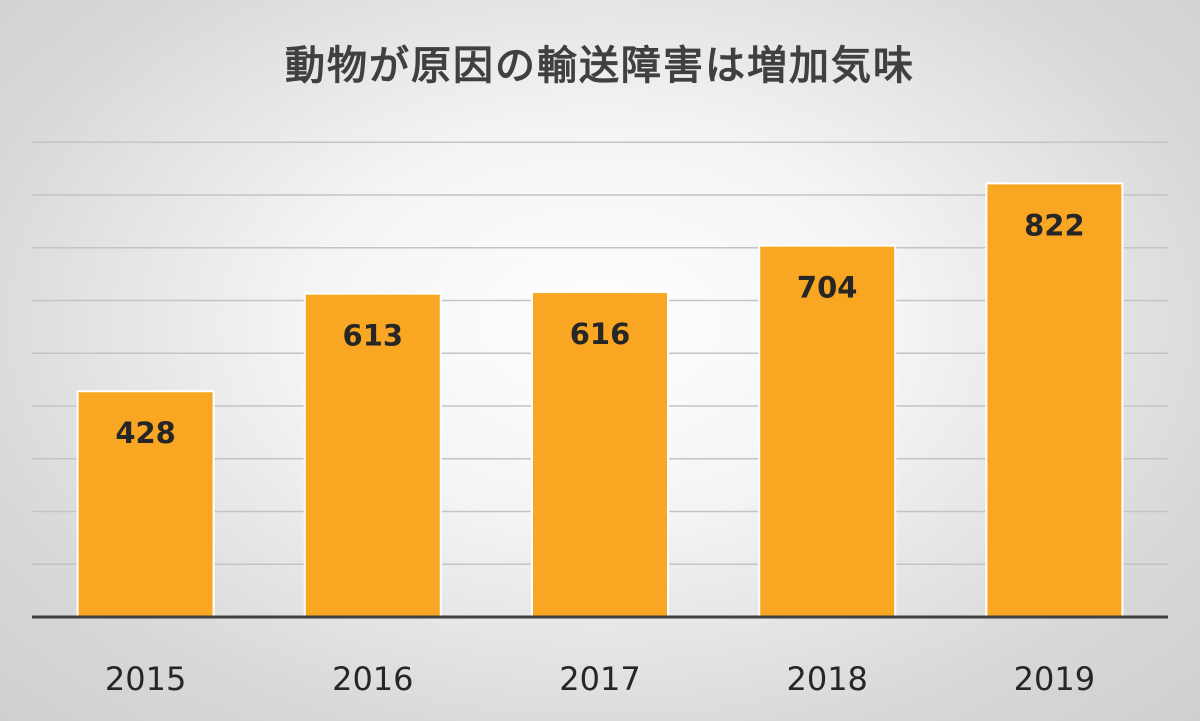  I want to click on data-label-2018: 704, so click(827, 288).